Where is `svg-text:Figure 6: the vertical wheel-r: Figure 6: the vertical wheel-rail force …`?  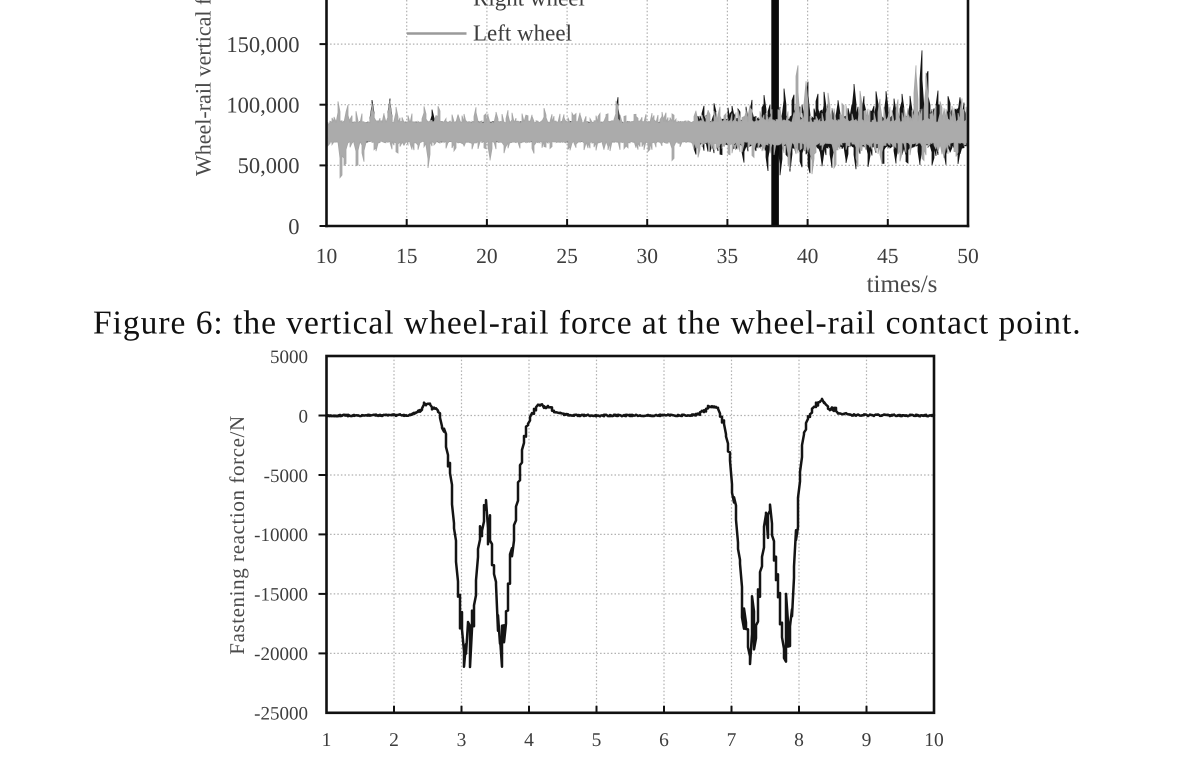 svg-text:Figure 6: the vertical wheel-r: Figure 6: the vertical wheel-rail force … is located at coordinates (587, 323).